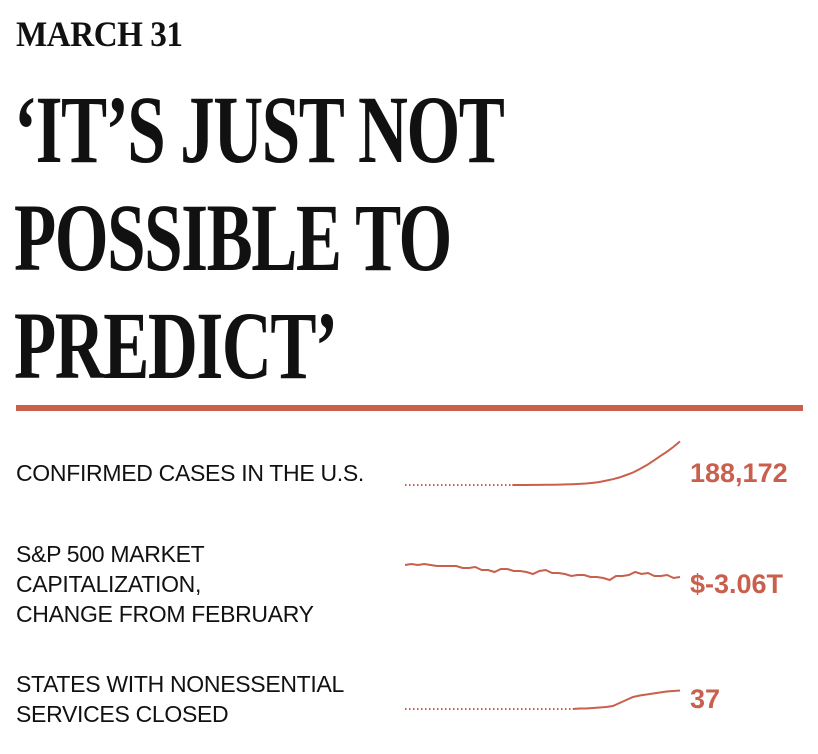  Describe the element at coordinates (233, 237) in the screenshot. I see `headline-line: POSSIBLE TO` at that location.